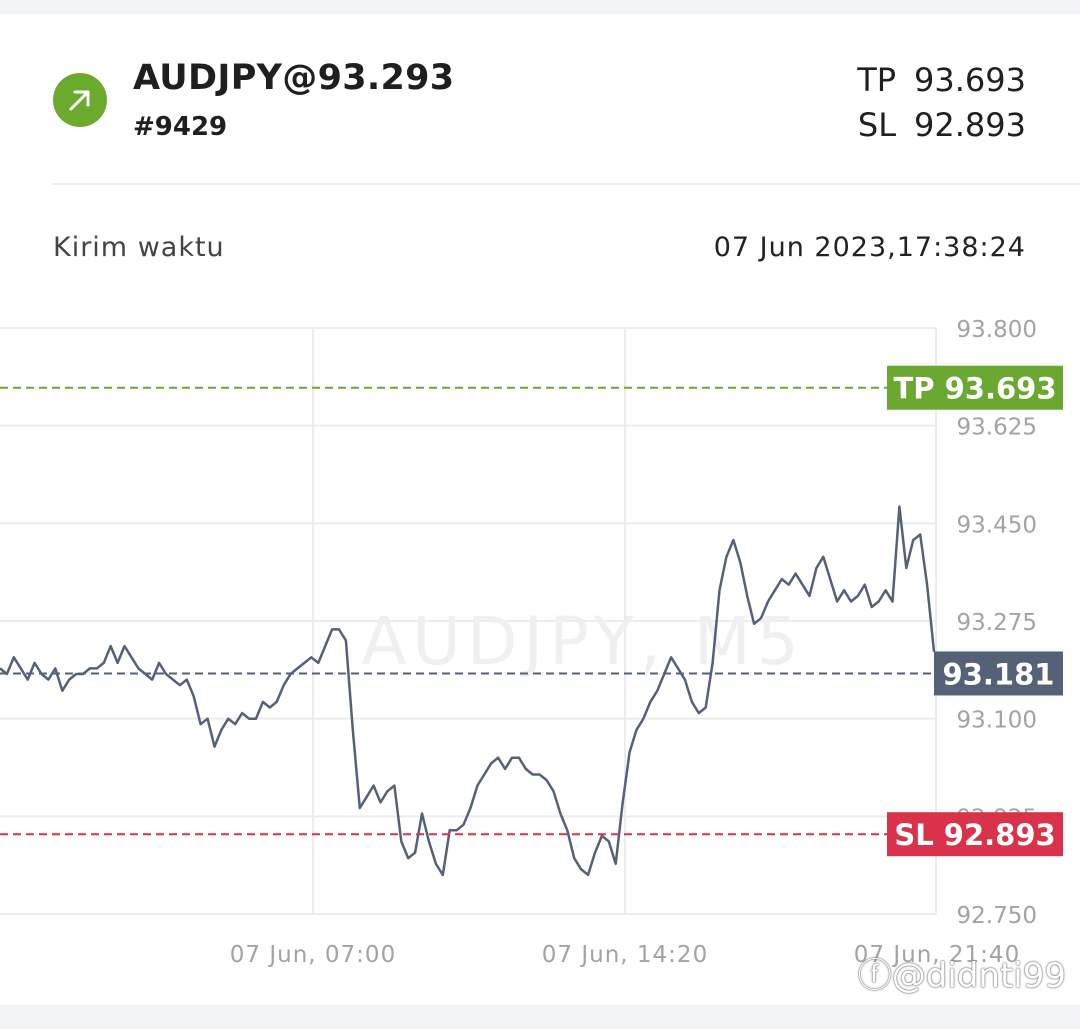 The image size is (1080, 1029). What do you see at coordinates (294, 78) in the screenshot?
I see `order-symbol-title: AUDJPY@93.293` at bounding box center [294, 78].